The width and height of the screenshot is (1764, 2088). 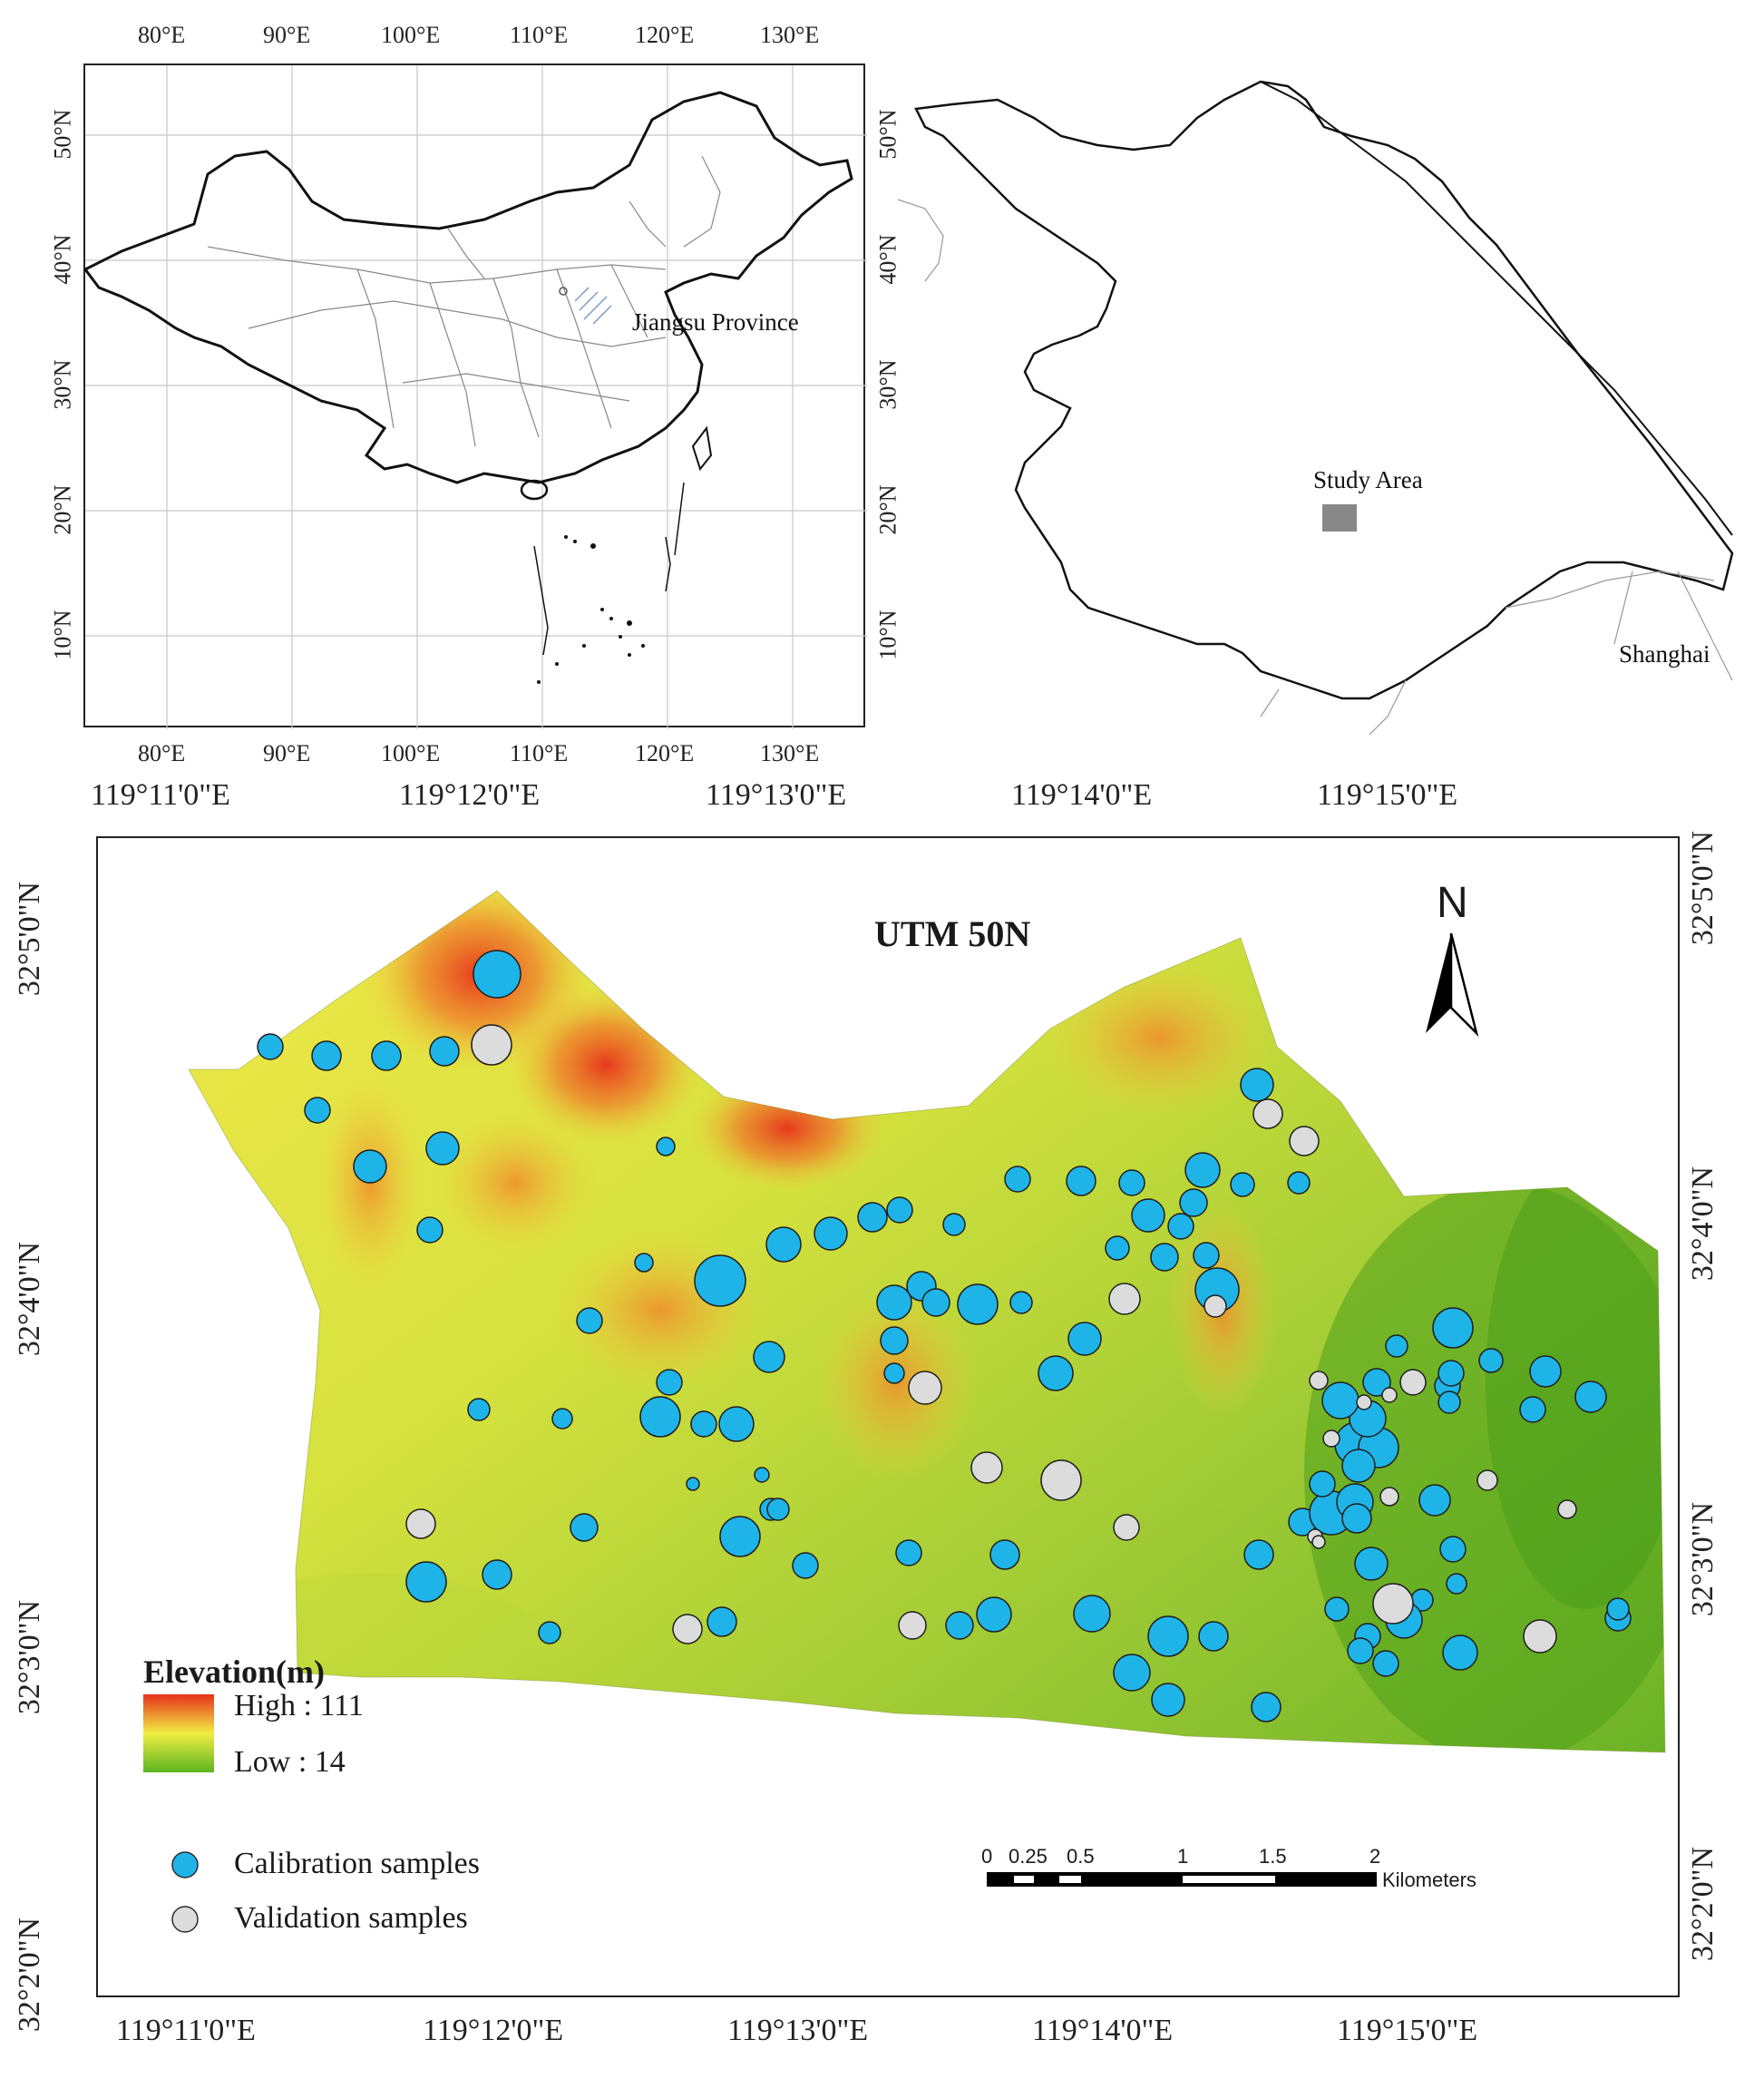 I want to click on scale-bar, so click(x=1182, y=1879).